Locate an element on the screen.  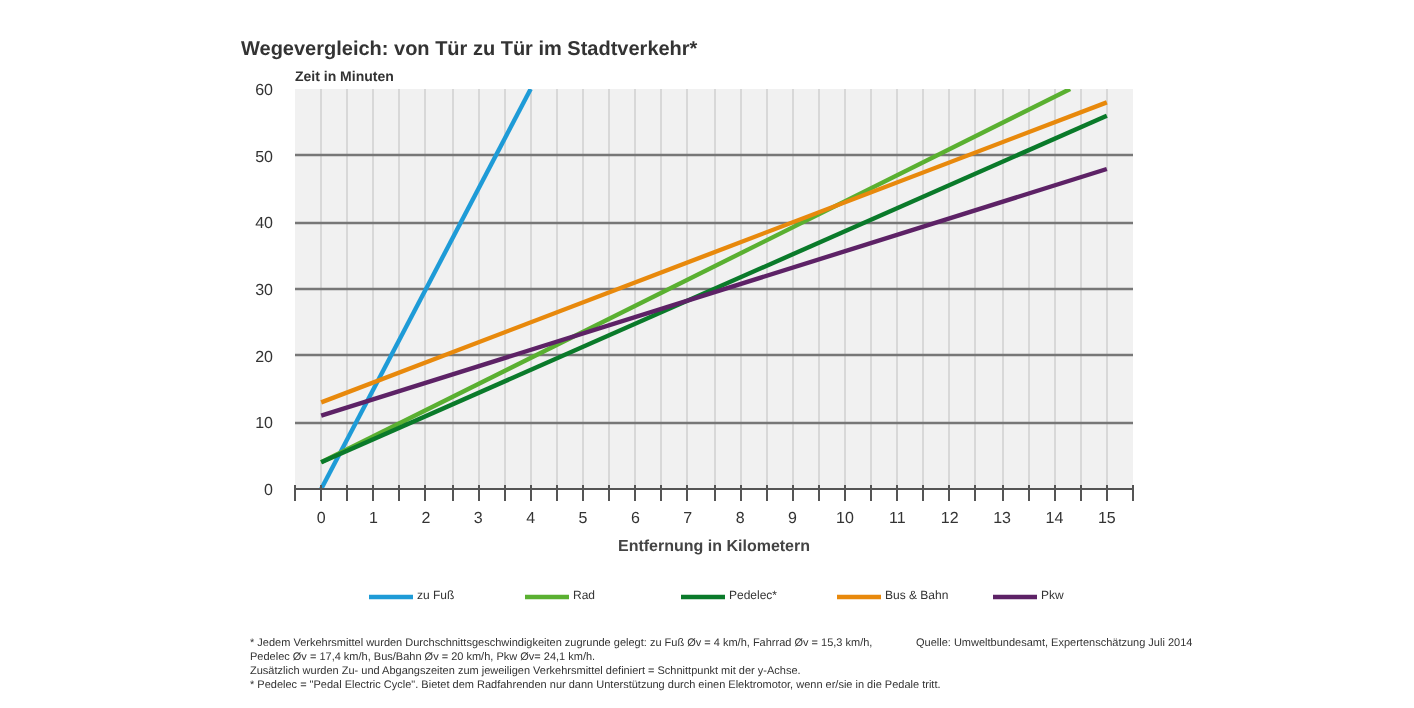
y-tick-label: 50 is located at coordinates (265, 156).